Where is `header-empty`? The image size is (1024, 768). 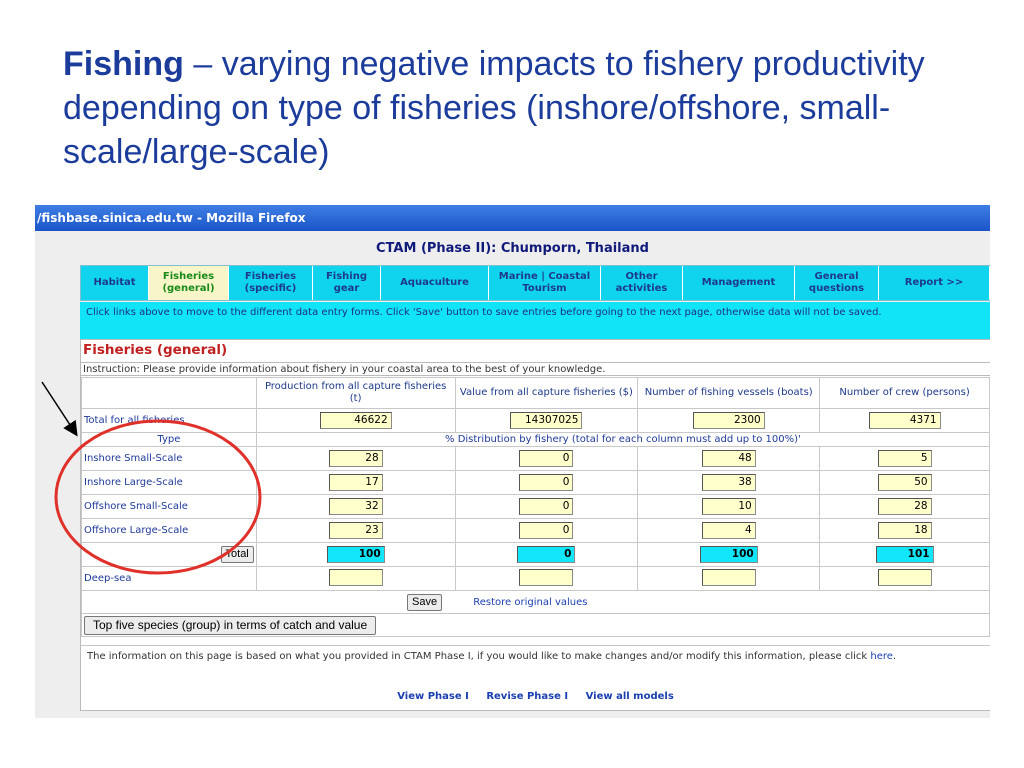 header-empty is located at coordinates (169, 393).